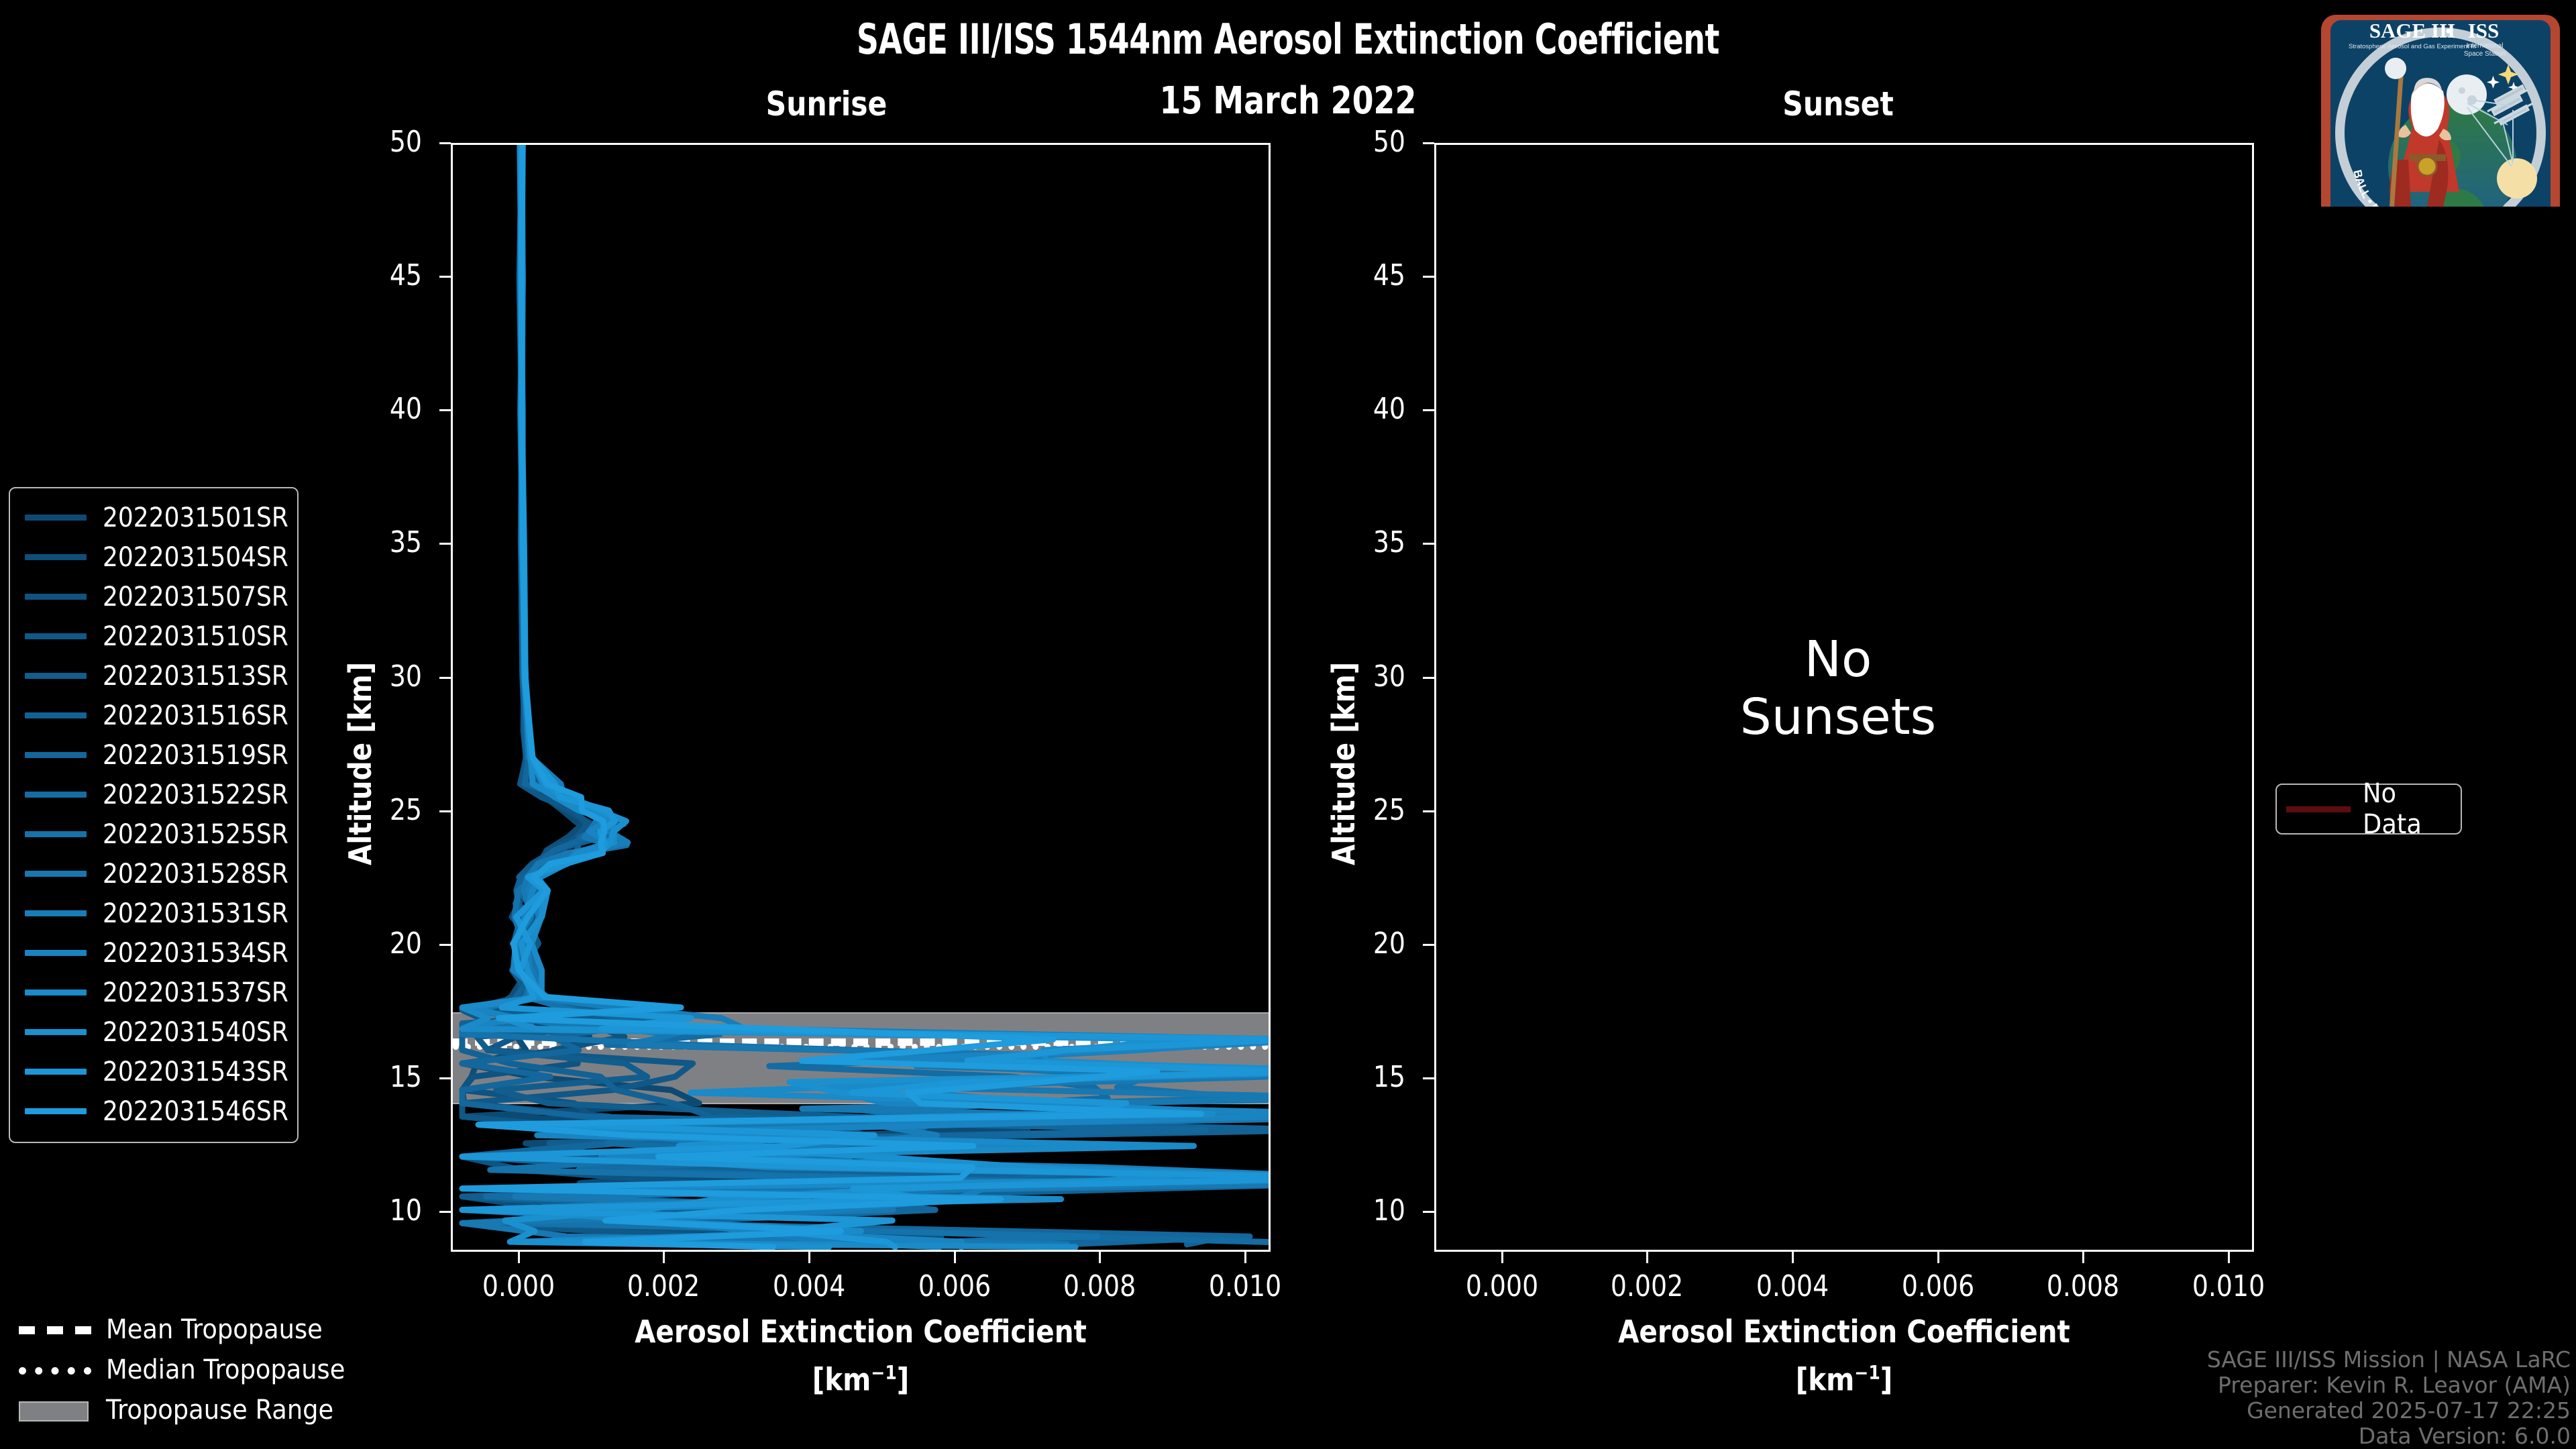 Image resolution: width=2576 pixels, height=1449 pixels. I want to click on date-title: 15 March 2022, so click(1288, 101).